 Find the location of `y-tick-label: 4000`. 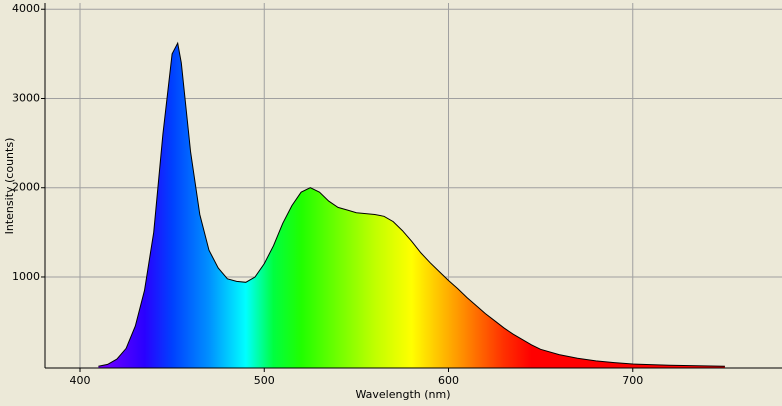

y-tick-label: 4000 is located at coordinates (26, 8).